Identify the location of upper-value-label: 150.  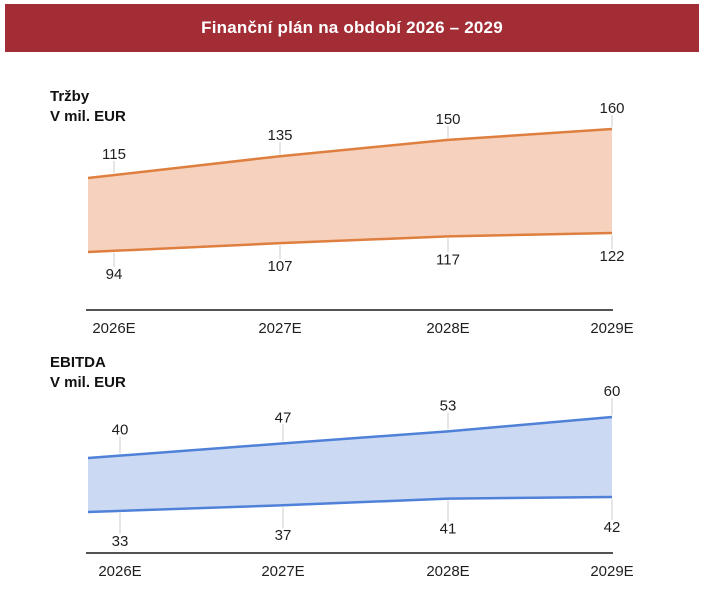
(447, 119).